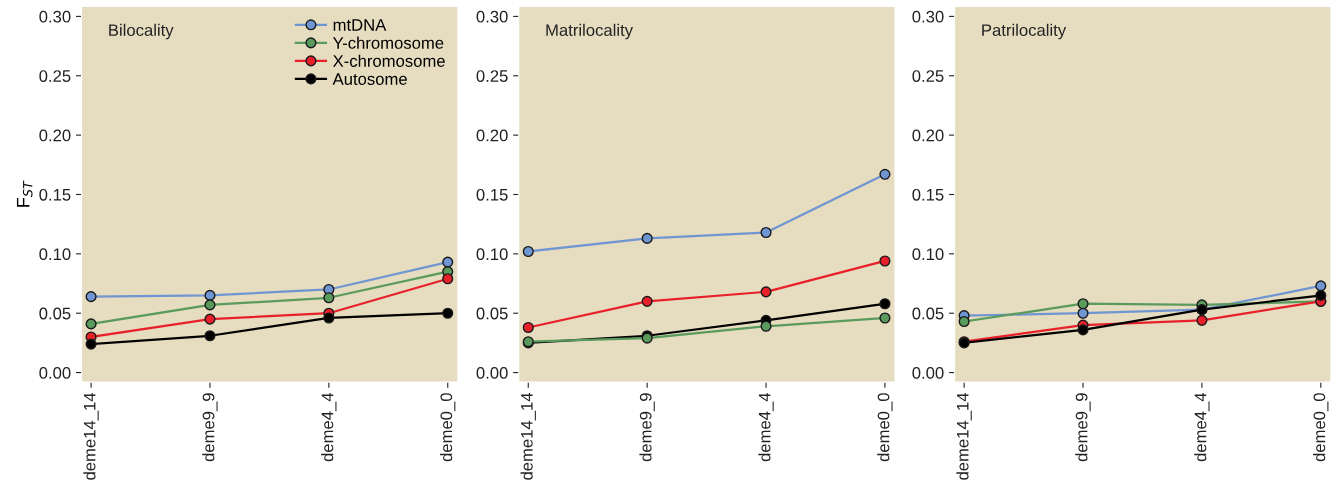  I want to click on legend-label: mtDNA, so click(360, 25).